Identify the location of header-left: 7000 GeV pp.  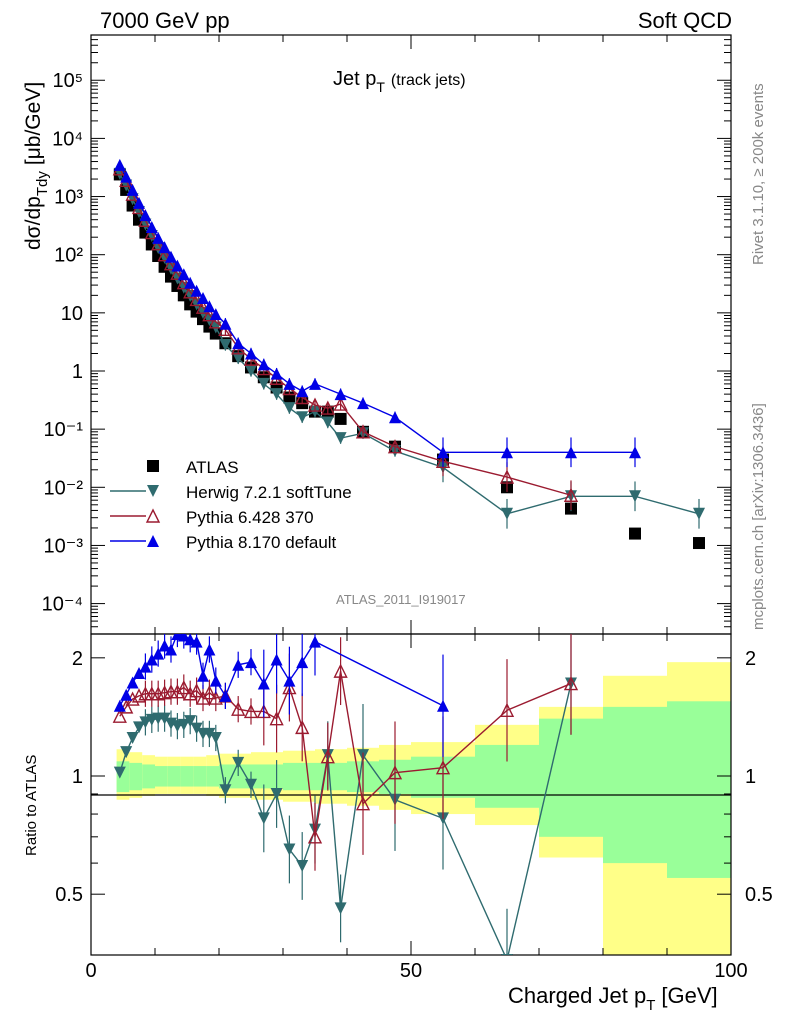
(165, 20).